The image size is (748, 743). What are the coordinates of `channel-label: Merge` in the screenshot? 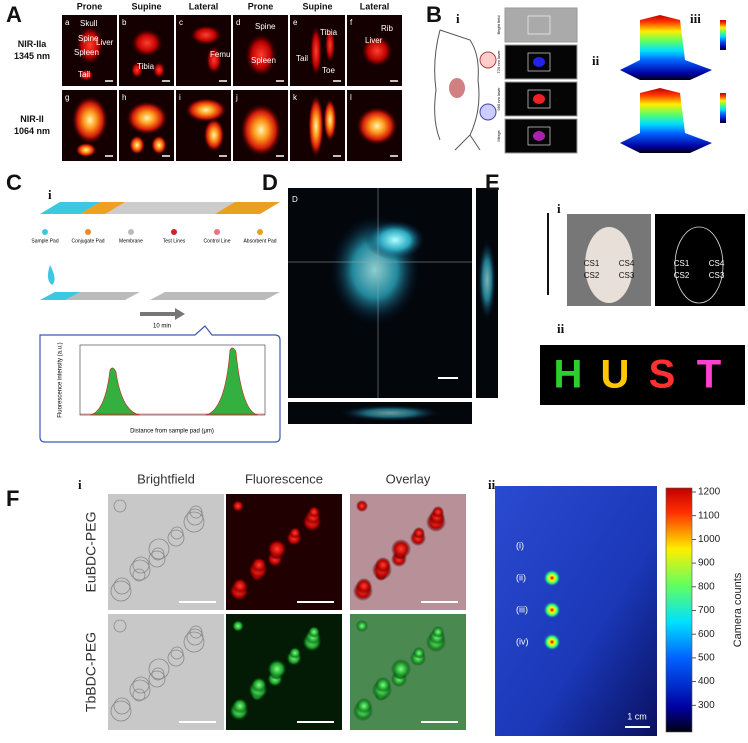 It's located at (498, 136).